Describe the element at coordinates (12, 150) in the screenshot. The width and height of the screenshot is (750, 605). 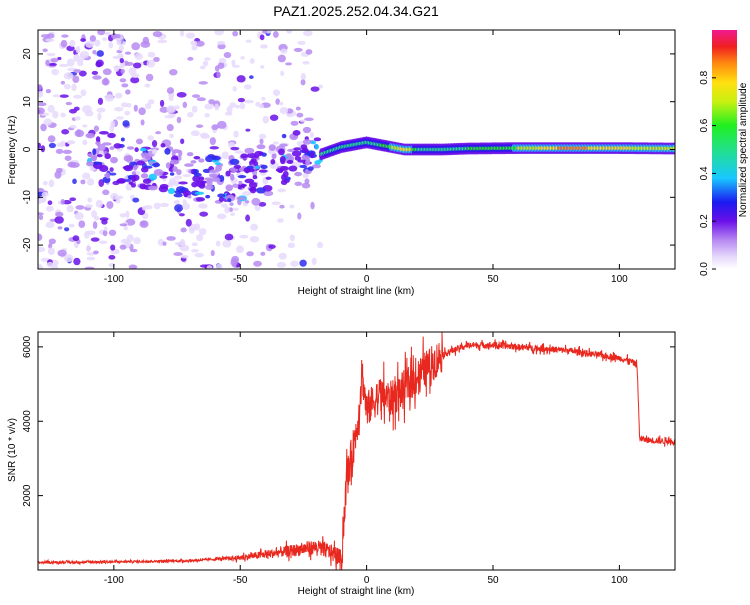
I see `spectrogram-y-label: Frequency (Hz)` at that location.